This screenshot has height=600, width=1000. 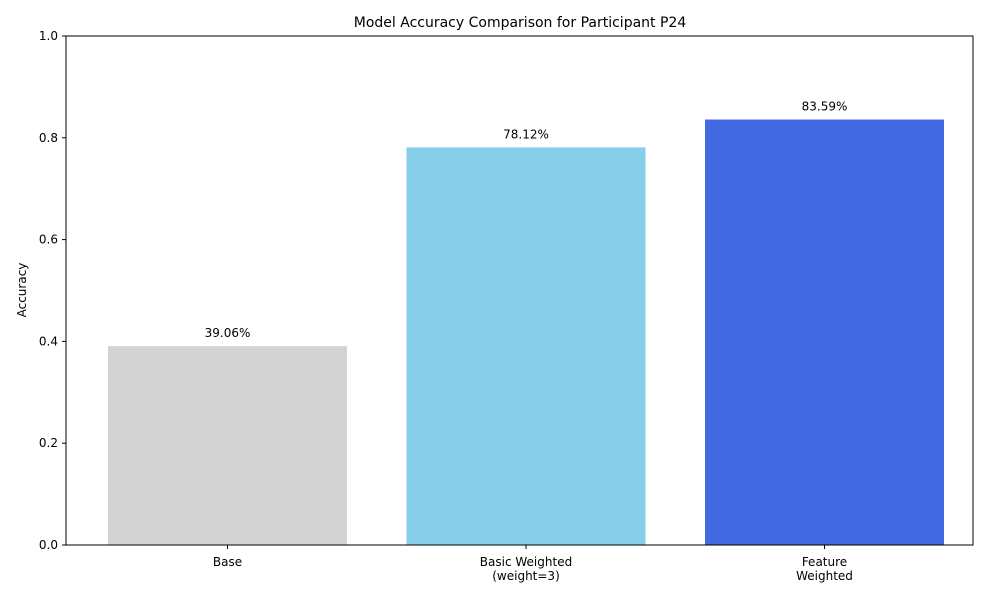 What do you see at coordinates (48, 138) in the screenshot?
I see `y-tick-label-4: 0.8` at bounding box center [48, 138].